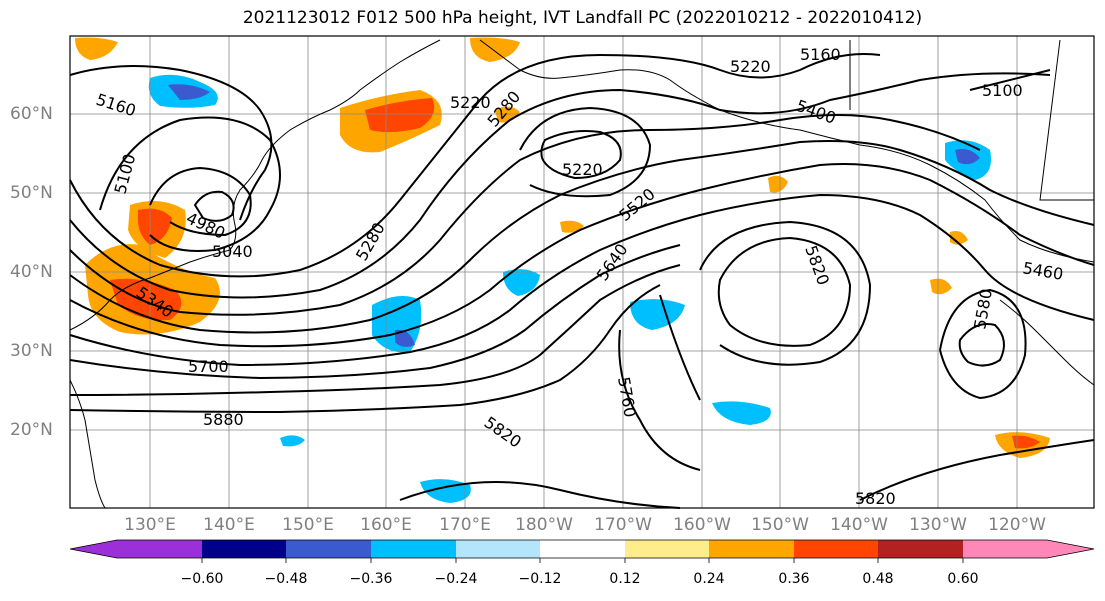  Describe the element at coordinates (875, 498) in the screenshot. I see `contour-label: 5820` at that location.